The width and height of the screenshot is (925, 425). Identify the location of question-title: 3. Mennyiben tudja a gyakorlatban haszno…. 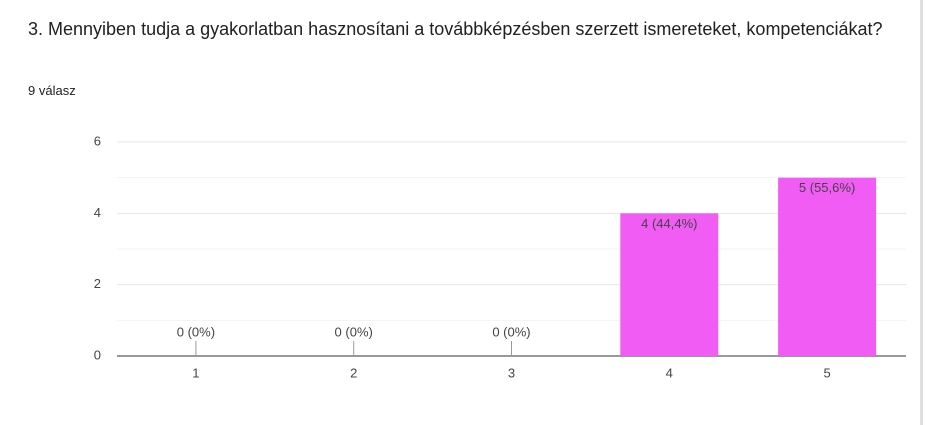
(455, 29).